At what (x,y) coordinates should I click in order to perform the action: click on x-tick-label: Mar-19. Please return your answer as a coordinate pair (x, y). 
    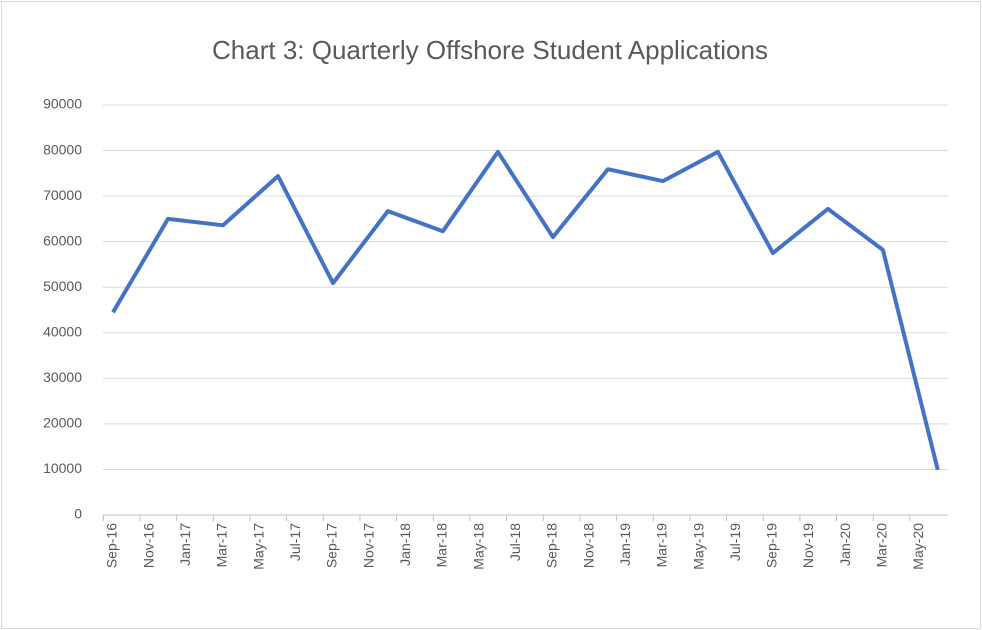
    Looking at the image, I should click on (662, 545).